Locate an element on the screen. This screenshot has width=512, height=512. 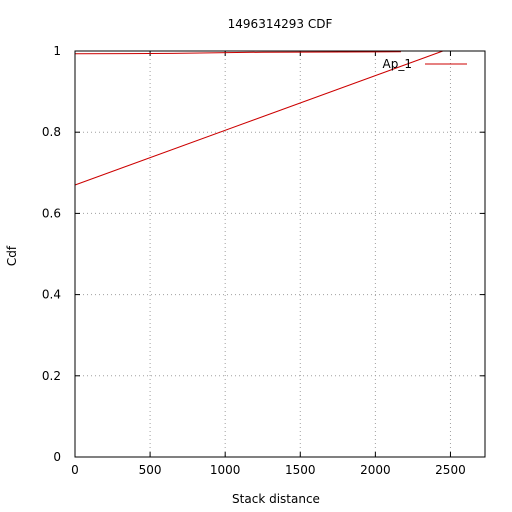
x-axis-label: Stack distance is located at coordinates (276, 499).